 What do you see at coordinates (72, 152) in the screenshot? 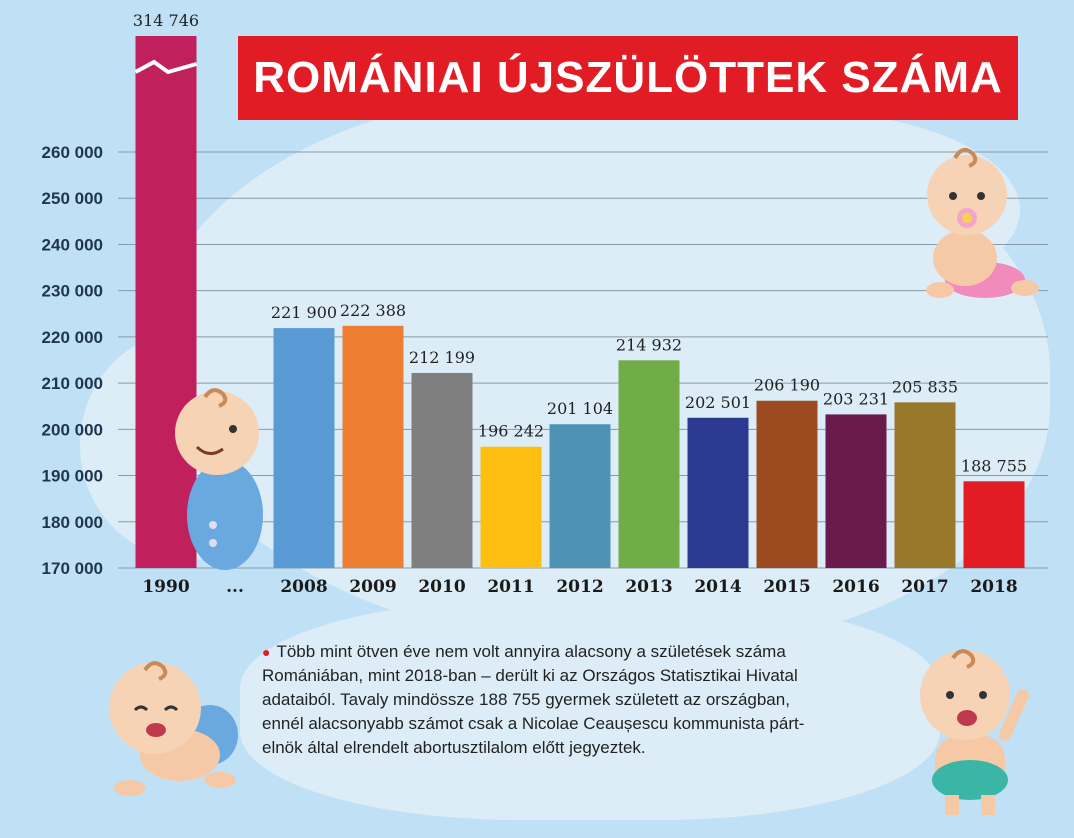
I see `y-tick-label: 260 000` at bounding box center [72, 152].